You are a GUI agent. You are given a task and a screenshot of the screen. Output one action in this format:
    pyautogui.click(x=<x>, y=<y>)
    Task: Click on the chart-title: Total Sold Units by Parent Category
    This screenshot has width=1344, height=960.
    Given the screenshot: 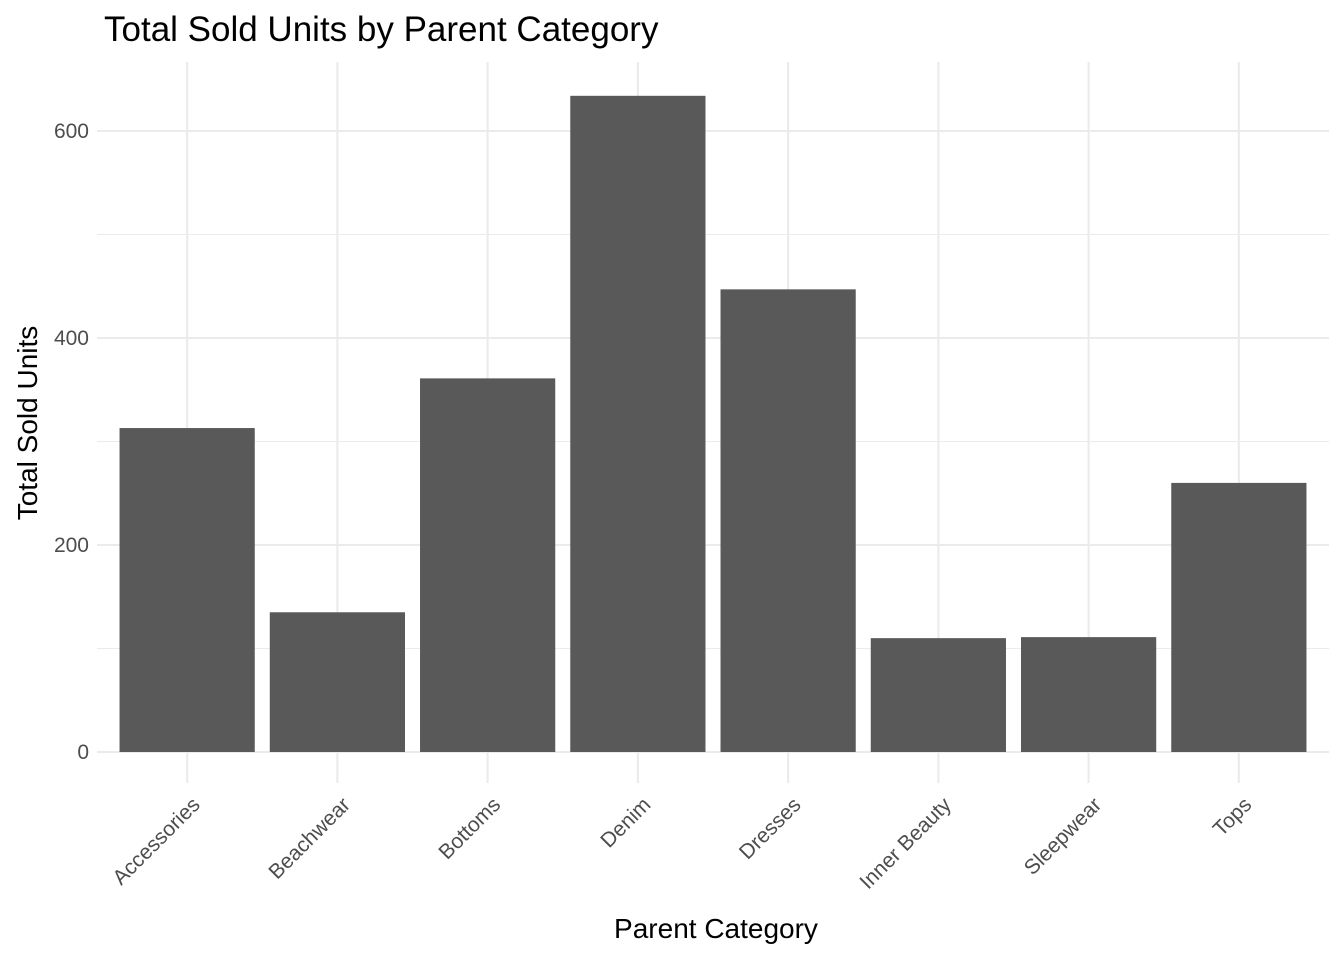 What is the action you would take?
    pyautogui.click(x=381, y=29)
    